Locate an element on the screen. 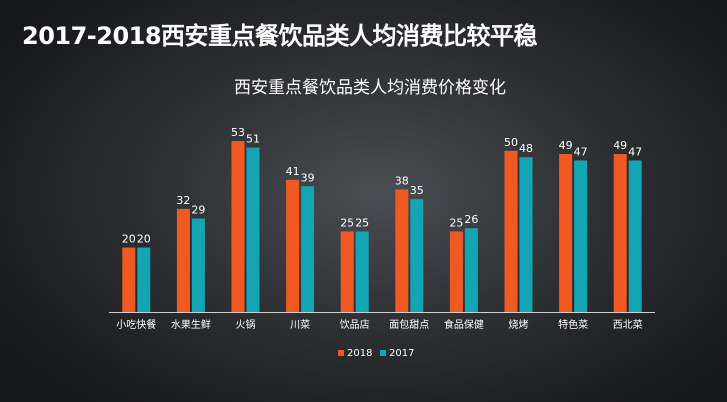 The height and width of the screenshot is (402, 727). category-label-5: 饮品店 is located at coordinates (355, 324).